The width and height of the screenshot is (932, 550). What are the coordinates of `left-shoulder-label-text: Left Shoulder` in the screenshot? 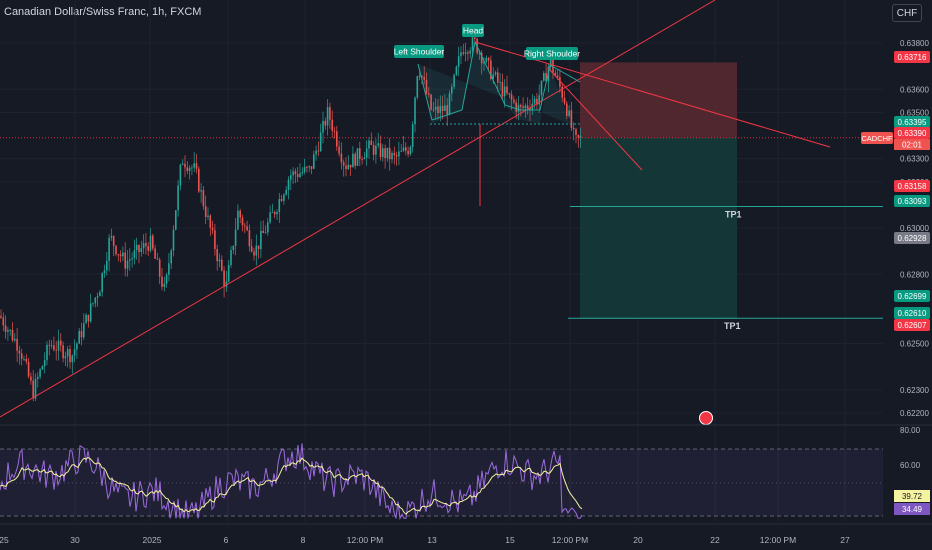 It's located at (419, 52).